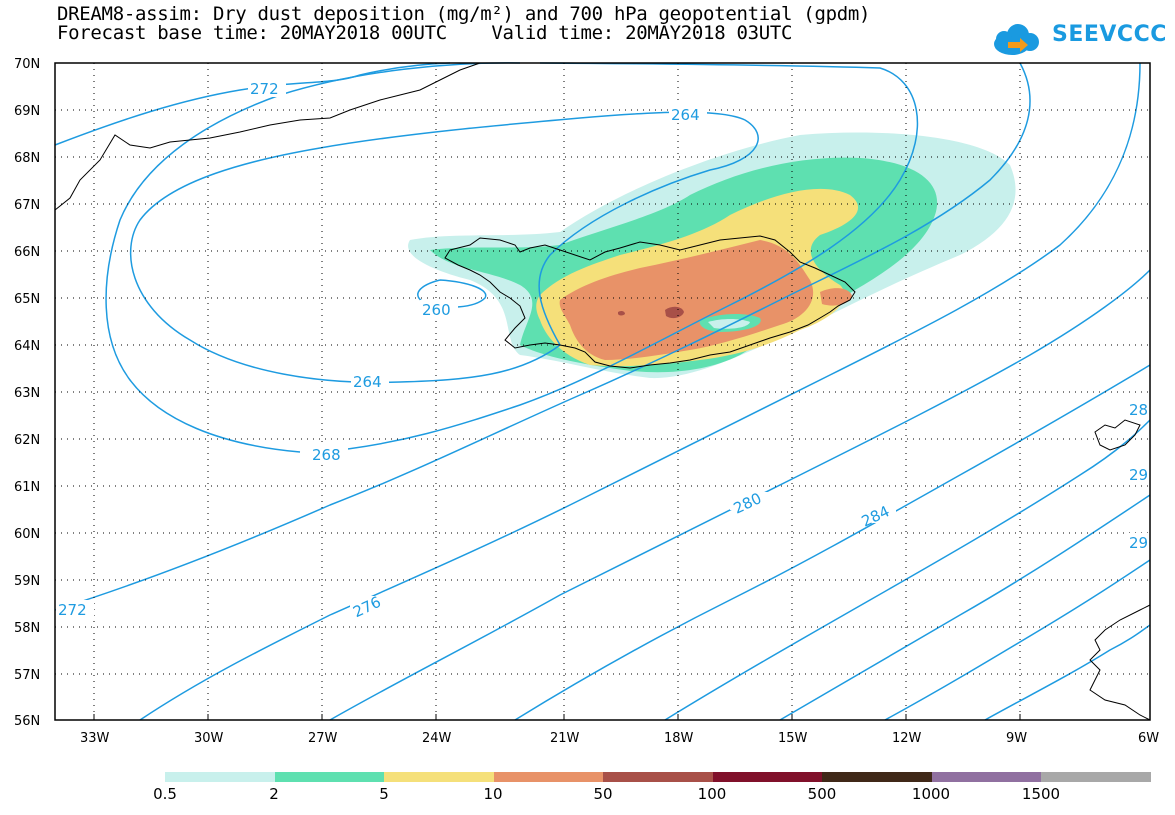 The width and height of the screenshot is (1175, 815). I want to click on legend-label: 50, so click(603, 794).